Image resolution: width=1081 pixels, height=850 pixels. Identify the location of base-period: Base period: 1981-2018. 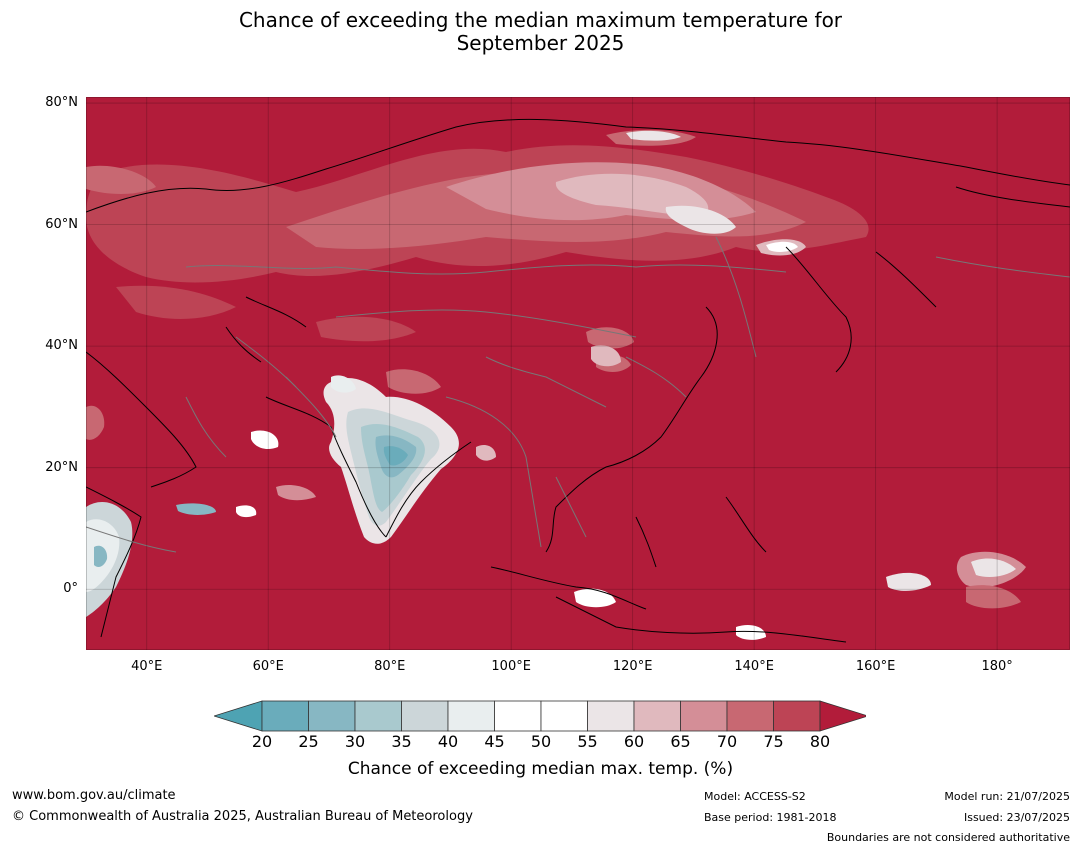
(770, 817).